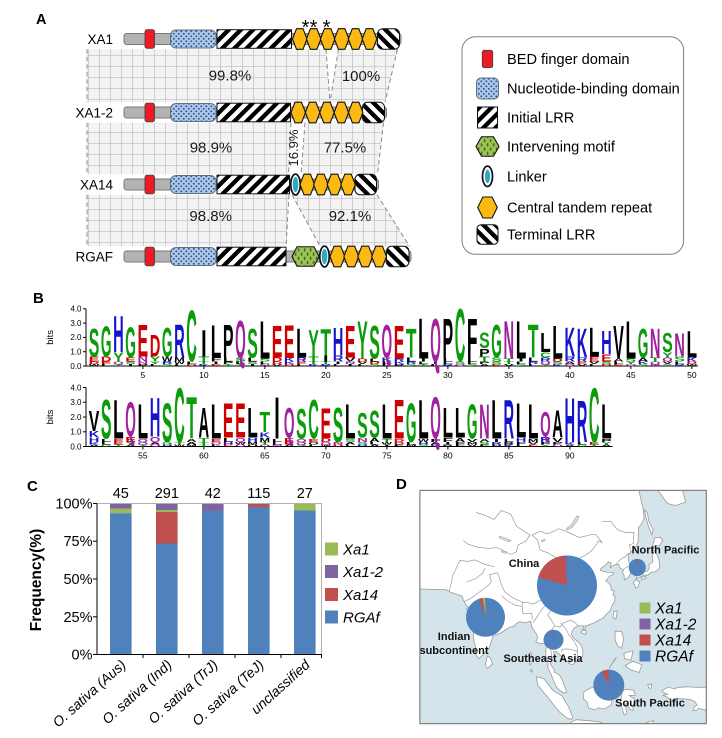 The width and height of the screenshot is (722, 738). I want to click on svg-text: 4.0, so click(76, 309).